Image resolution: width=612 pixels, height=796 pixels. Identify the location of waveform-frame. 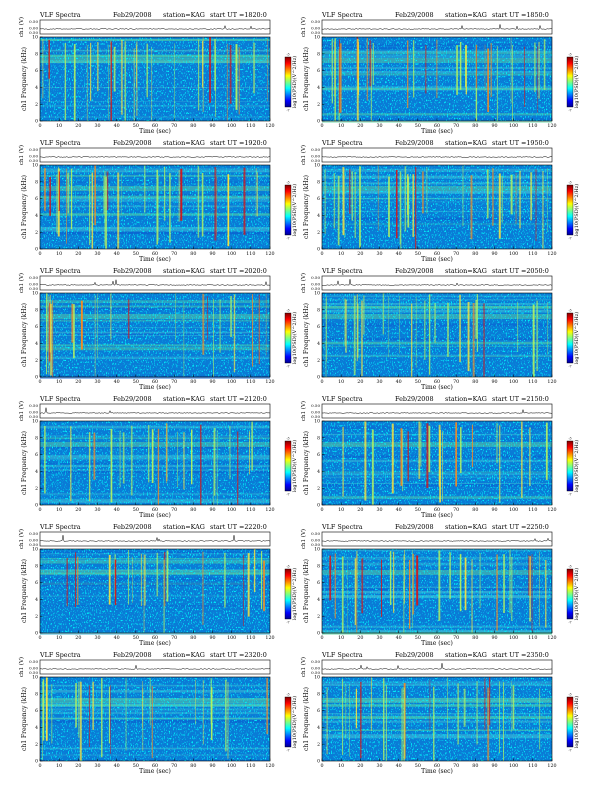
(155, 155).